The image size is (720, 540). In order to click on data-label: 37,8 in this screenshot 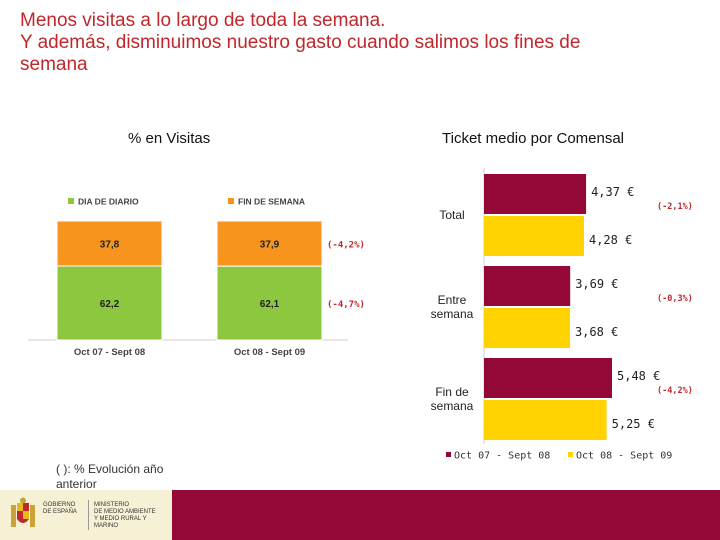, I will do `click(110, 244)`.